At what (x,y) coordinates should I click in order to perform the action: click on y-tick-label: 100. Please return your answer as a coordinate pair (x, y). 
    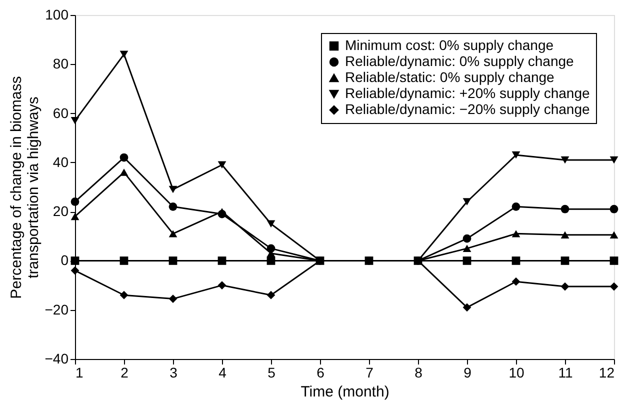
    Looking at the image, I should click on (57, 14).